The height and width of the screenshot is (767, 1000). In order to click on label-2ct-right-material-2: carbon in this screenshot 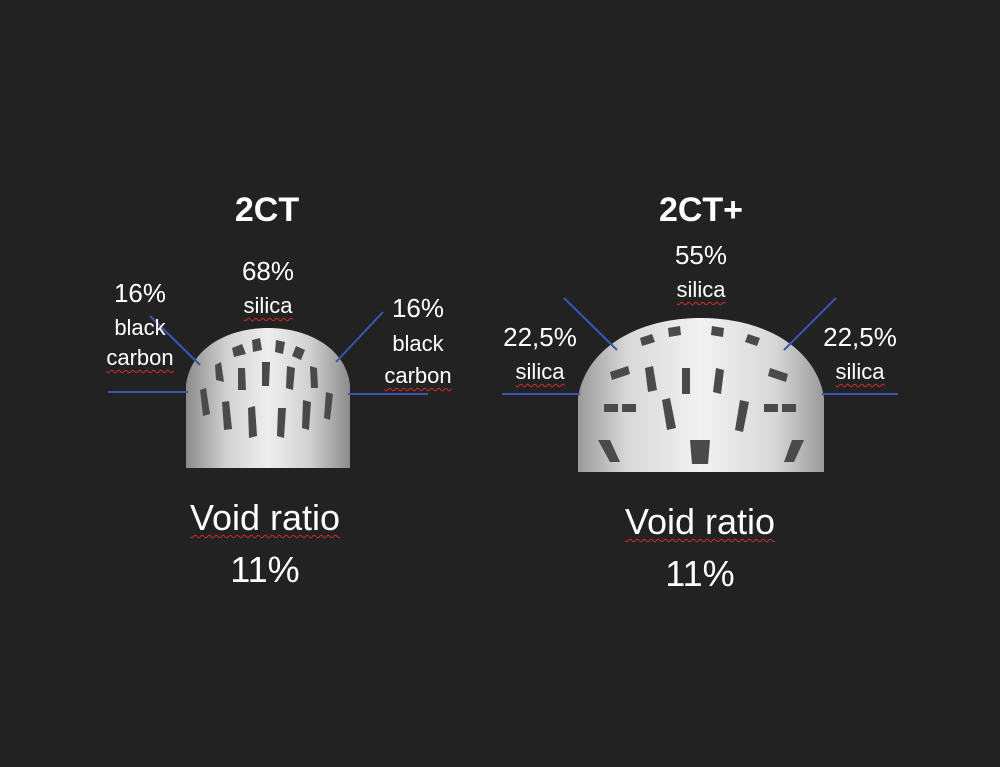, I will do `click(418, 375)`.